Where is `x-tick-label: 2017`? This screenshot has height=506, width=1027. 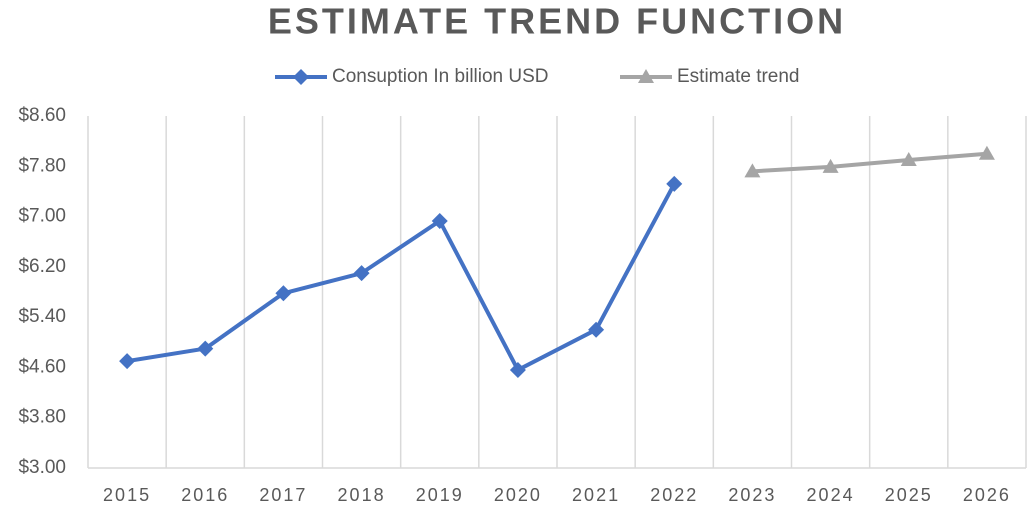
x-tick-label: 2017 is located at coordinates (283, 495).